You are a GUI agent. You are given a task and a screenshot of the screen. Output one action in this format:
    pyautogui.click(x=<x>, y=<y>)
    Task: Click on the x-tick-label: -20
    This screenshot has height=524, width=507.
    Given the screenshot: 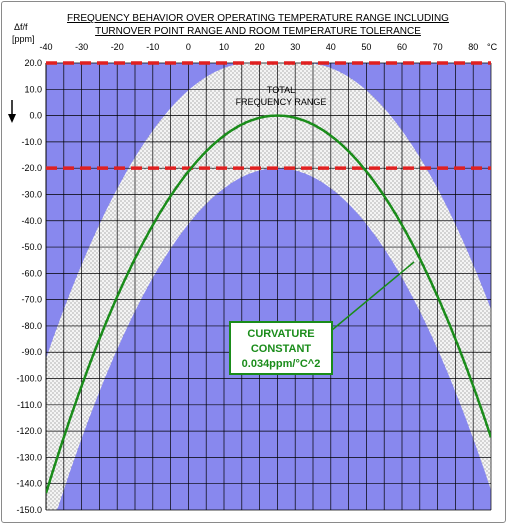 What is the action you would take?
    pyautogui.click(x=117, y=47)
    